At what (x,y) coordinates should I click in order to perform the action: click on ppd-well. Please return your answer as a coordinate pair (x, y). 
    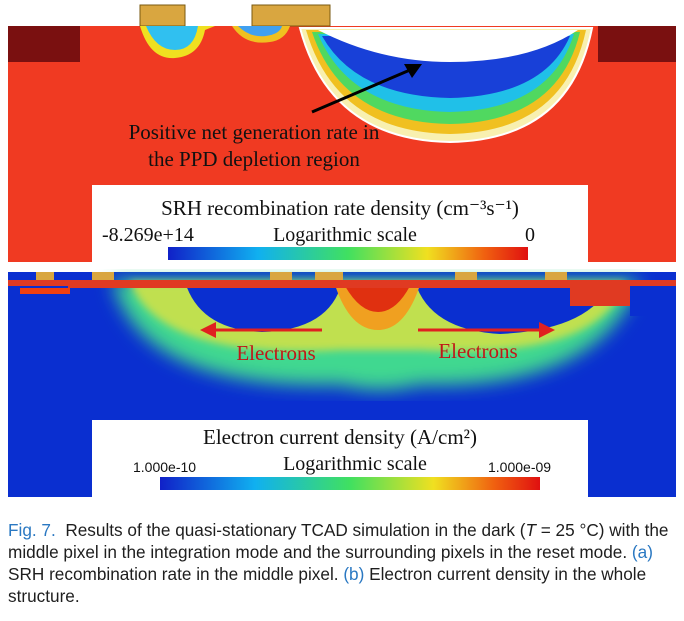
    Looking at the image, I should click on (448, 46).